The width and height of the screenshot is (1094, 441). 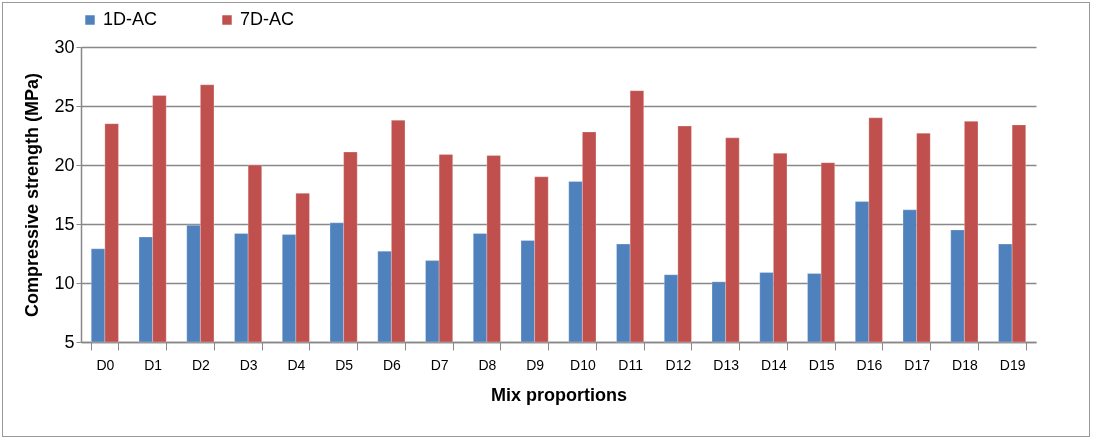 I want to click on x-tick-label: D8, so click(x=487, y=364).